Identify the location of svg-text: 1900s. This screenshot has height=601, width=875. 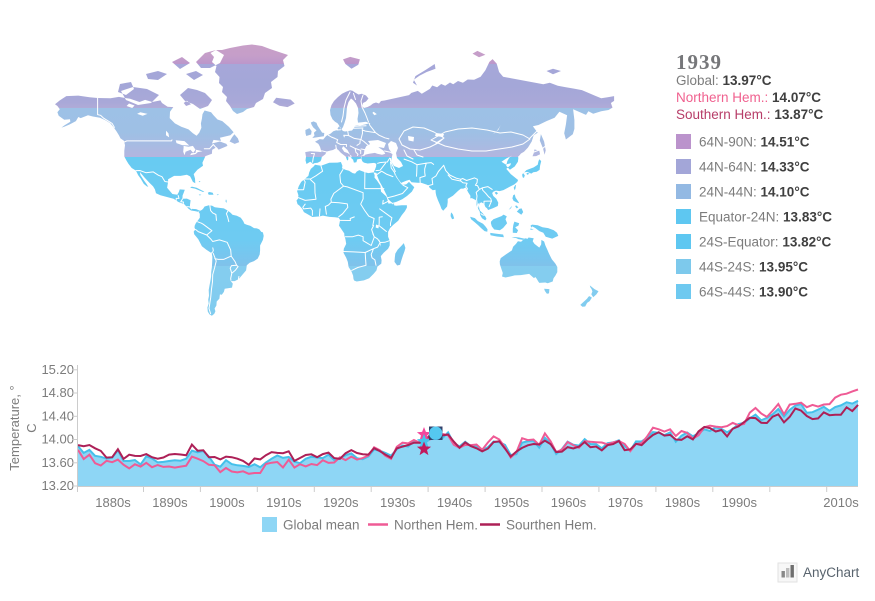
(227, 502).